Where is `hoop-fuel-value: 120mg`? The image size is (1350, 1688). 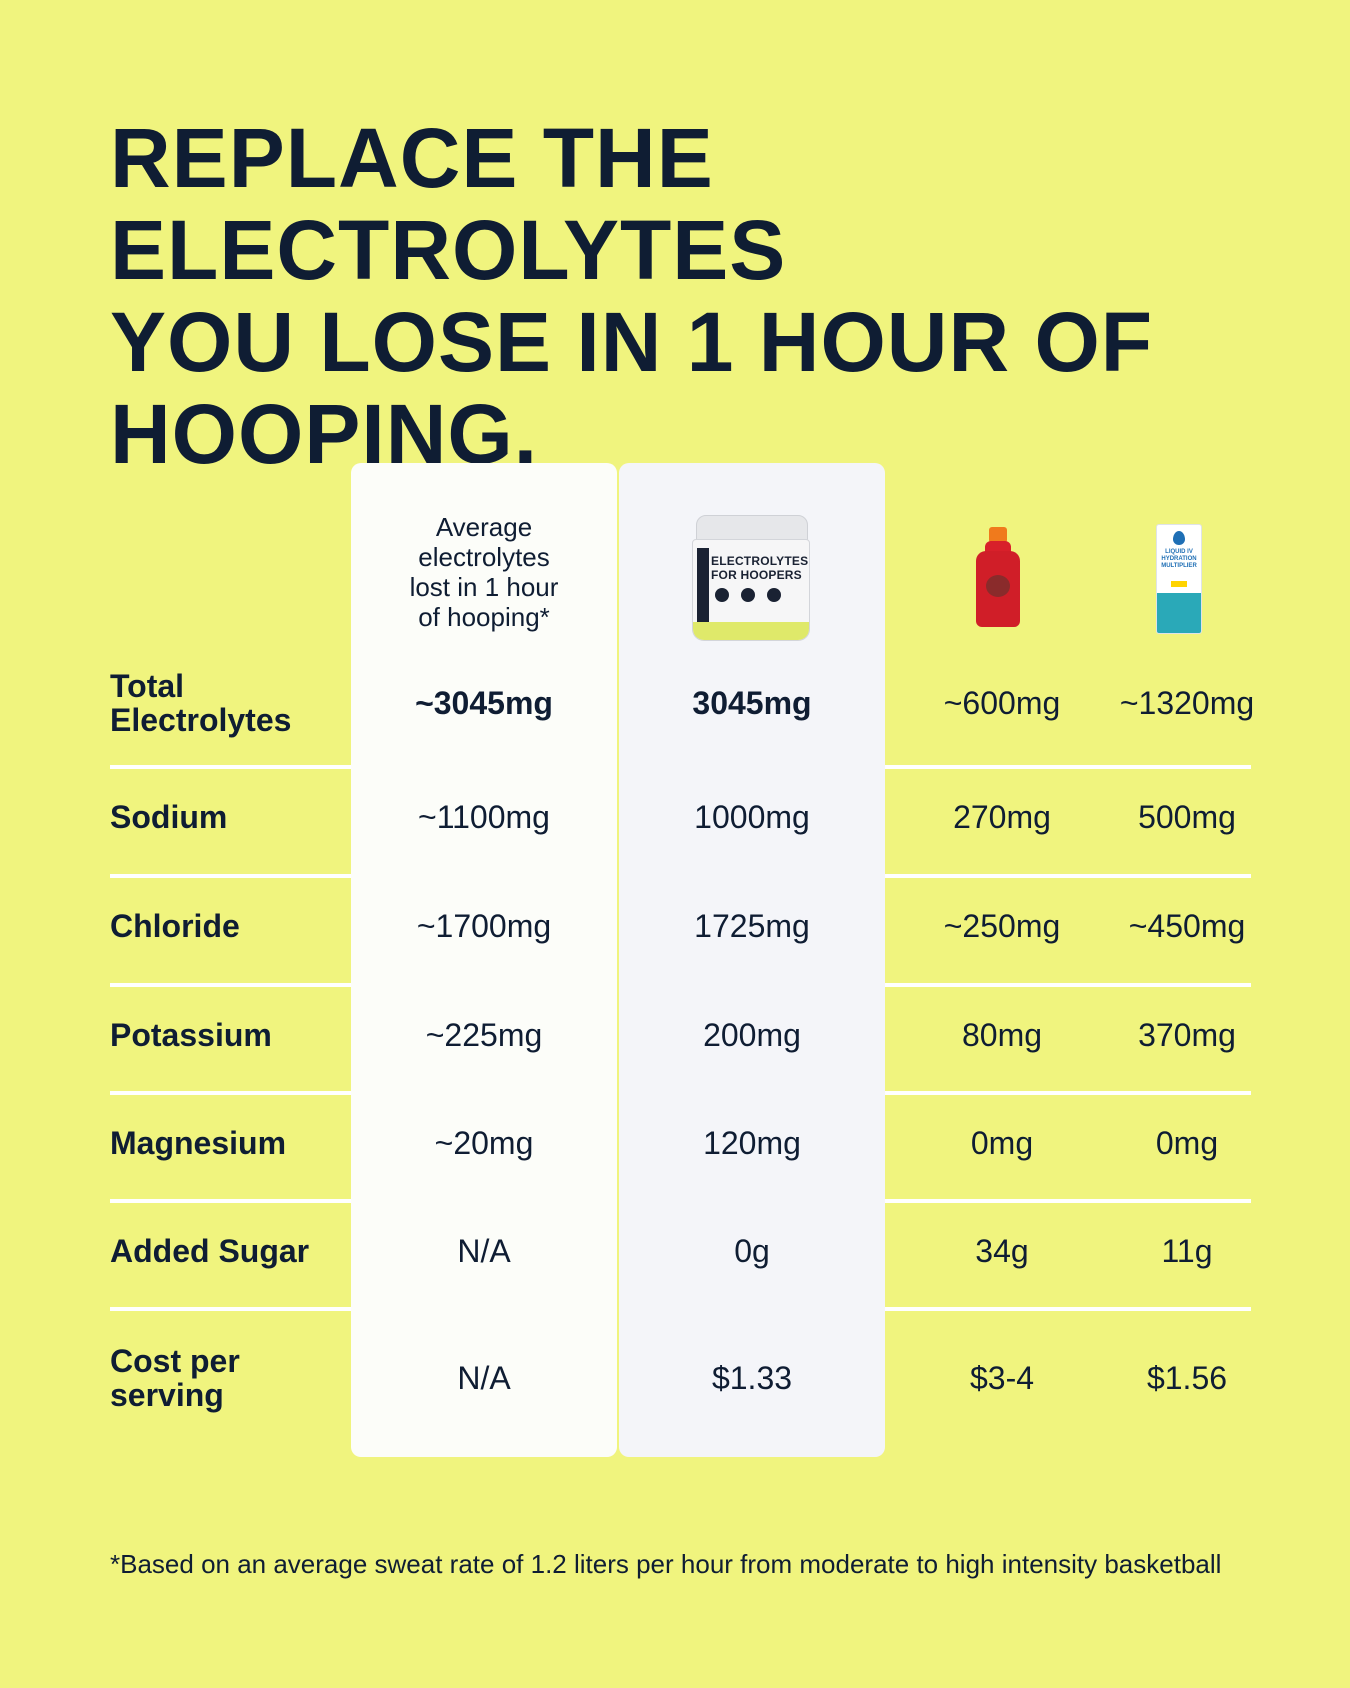 hoop-fuel-value: 120mg is located at coordinates (752, 1142).